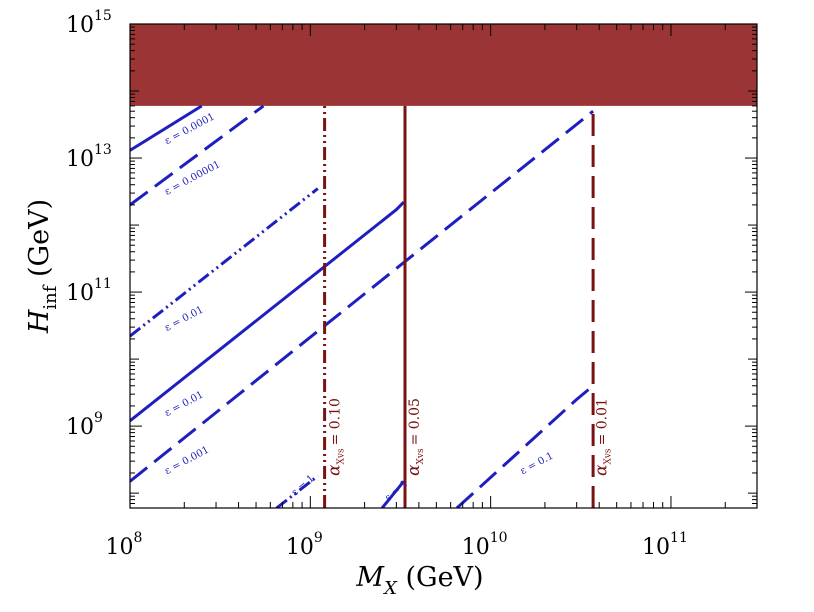 The width and height of the screenshot is (814, 612). Describe the element at coordinates (304, 545) in the screenshot. I see `x-tick-label-1: 10⁹` at that location.